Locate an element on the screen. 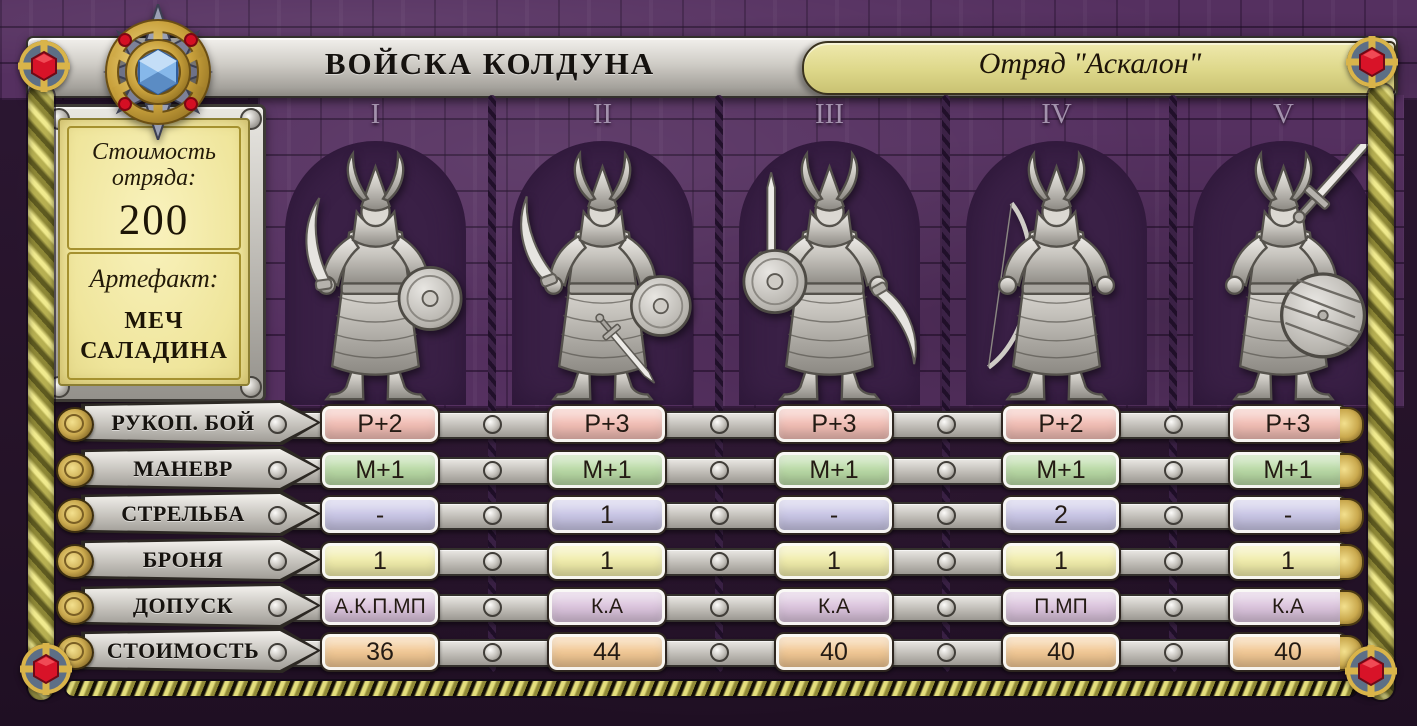  squad-title: Отряд "Аскалон" is located at coordinates (1090, 63).